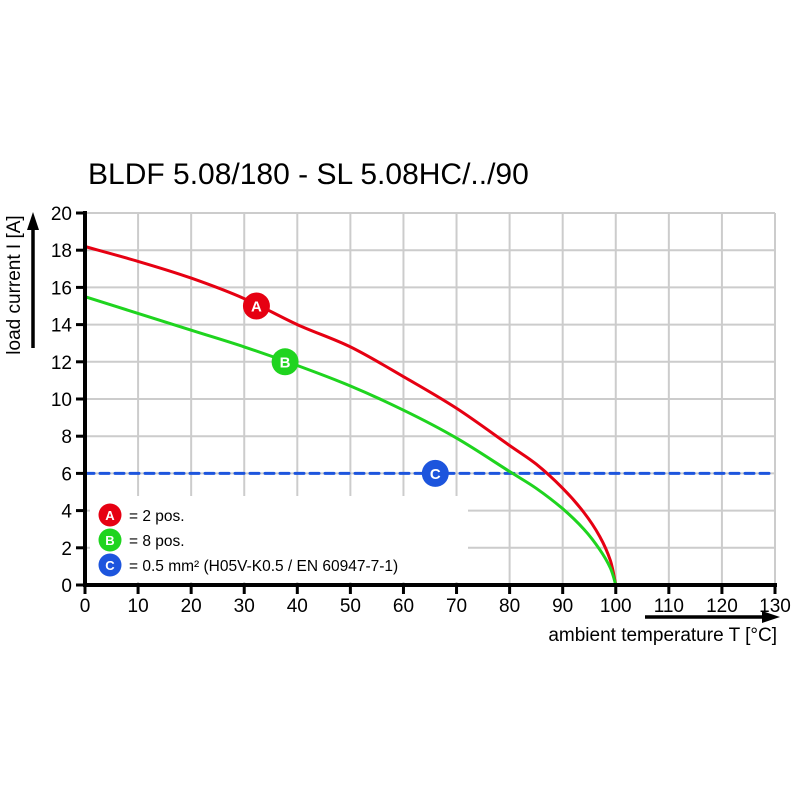  I want to click on y-tick-label: 20, so click(61, 214).